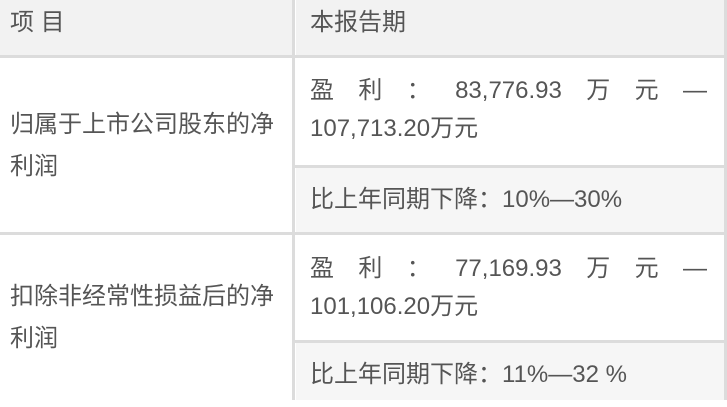 Image resolution: width=727 pixels, height=407 pixels. I want to click on profit-line1: 盈利 ： 77,169.93 万元 —, so click(513, 269).